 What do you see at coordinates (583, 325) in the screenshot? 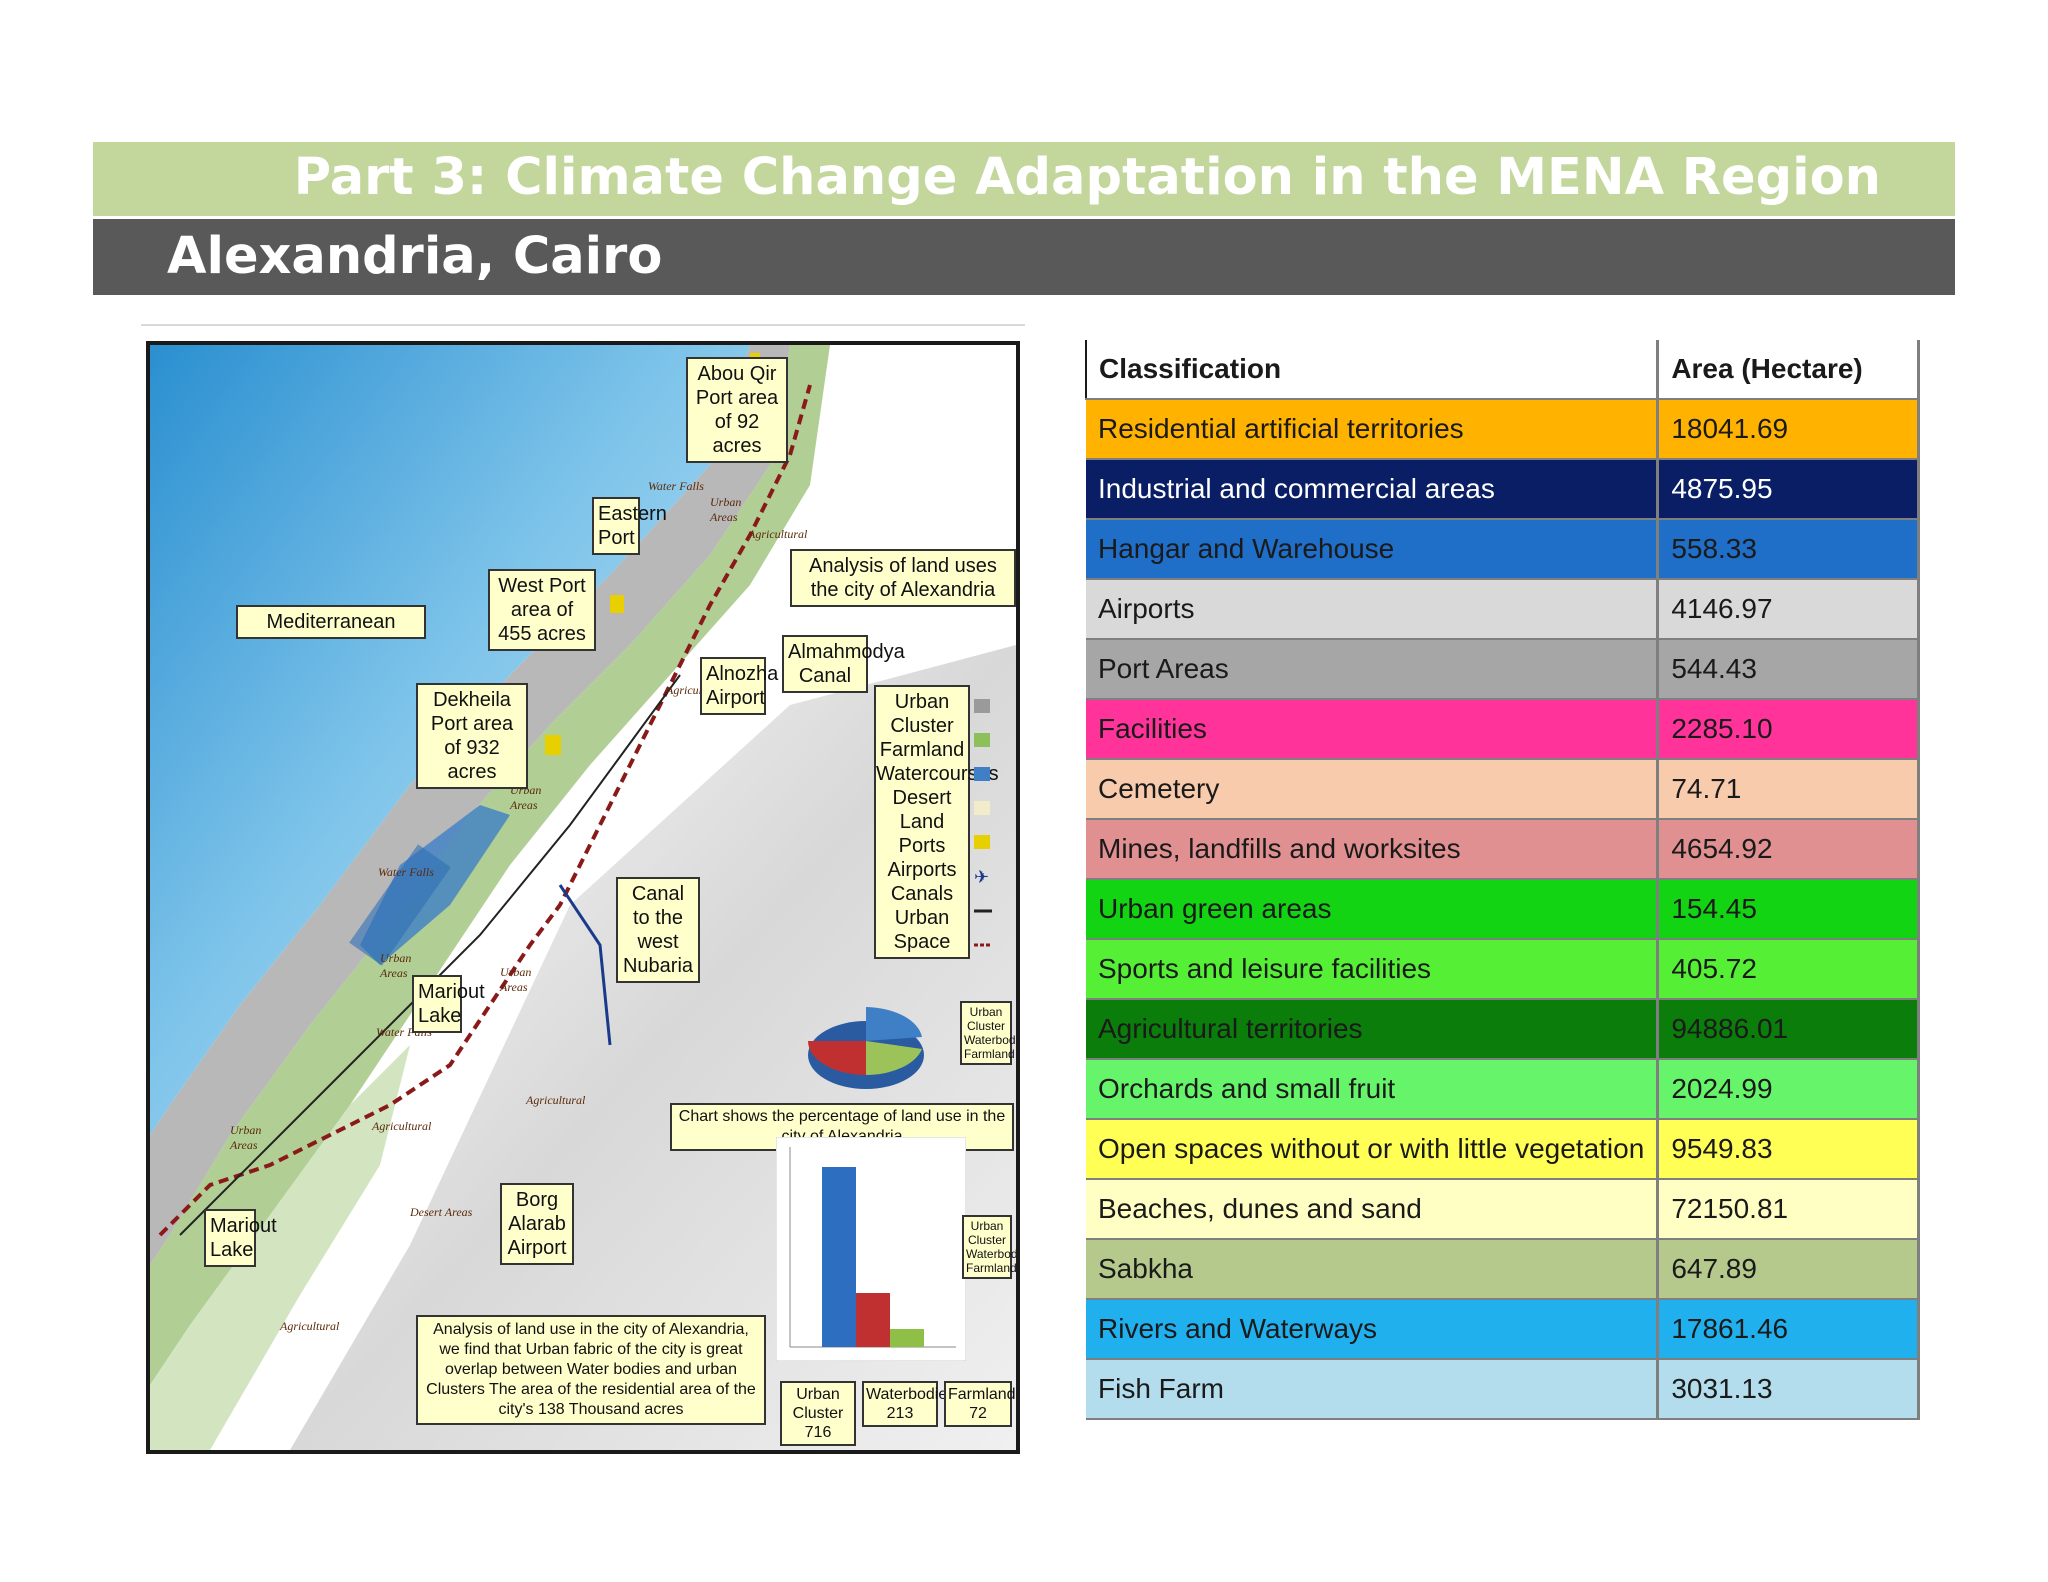
I see `divider` at bounding box center [583, 325].